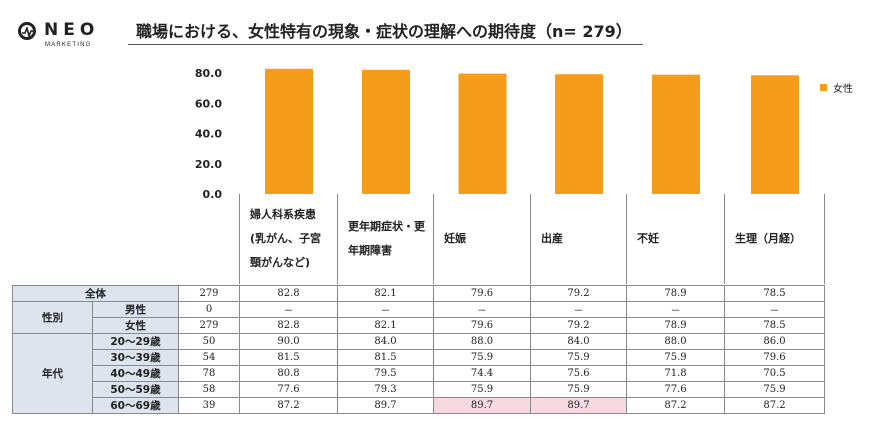  Describe the element at coordinates (768, 238) in the screenshot. I see `category-label: 生理（月経）` at that location.